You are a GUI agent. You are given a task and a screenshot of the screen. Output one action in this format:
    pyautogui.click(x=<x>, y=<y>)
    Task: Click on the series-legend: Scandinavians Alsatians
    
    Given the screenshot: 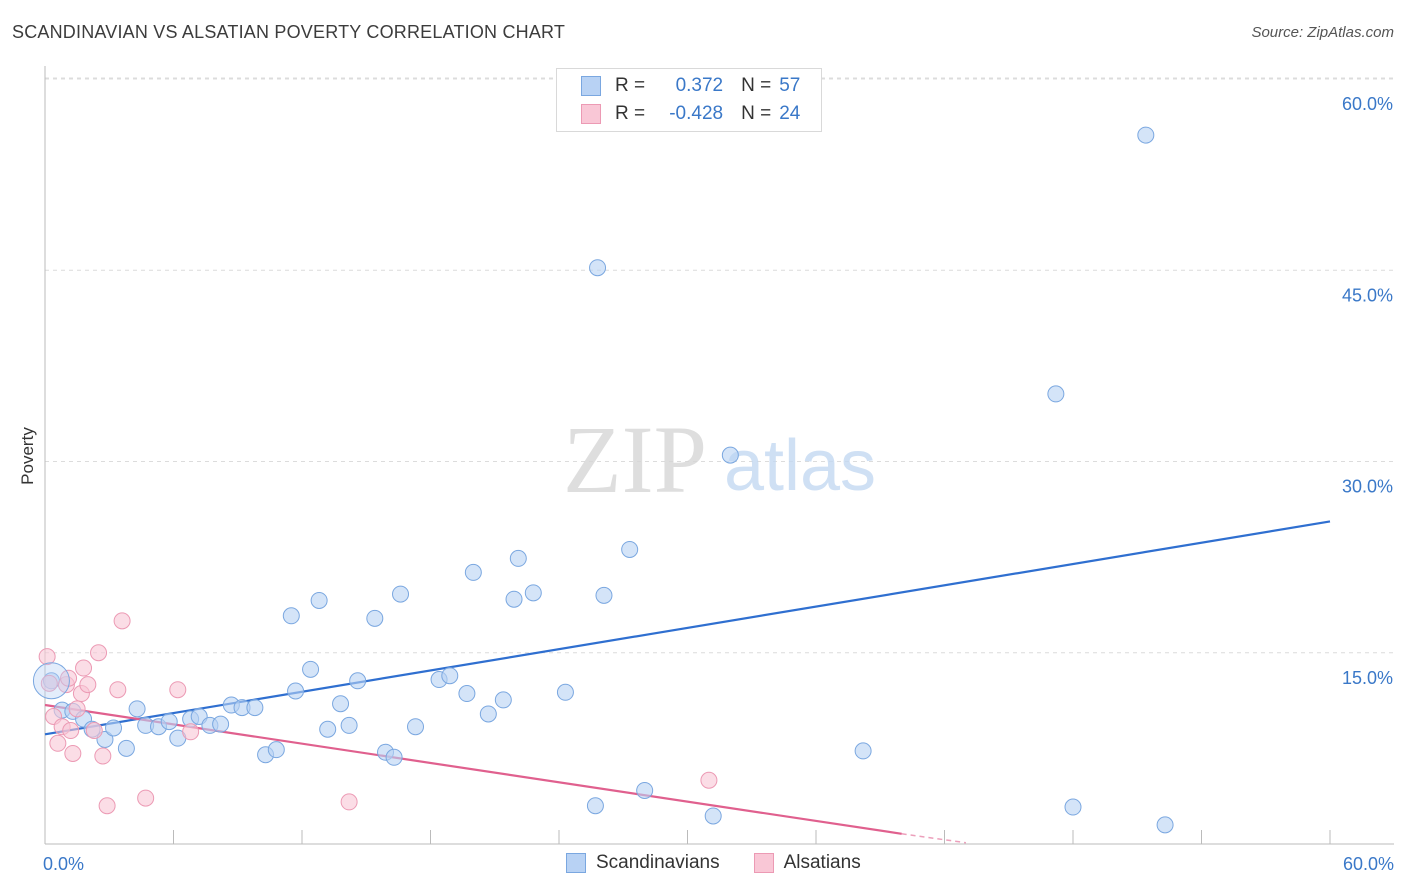 What is the action you would take?
    pyautogui.click(x=730, y=863)
    